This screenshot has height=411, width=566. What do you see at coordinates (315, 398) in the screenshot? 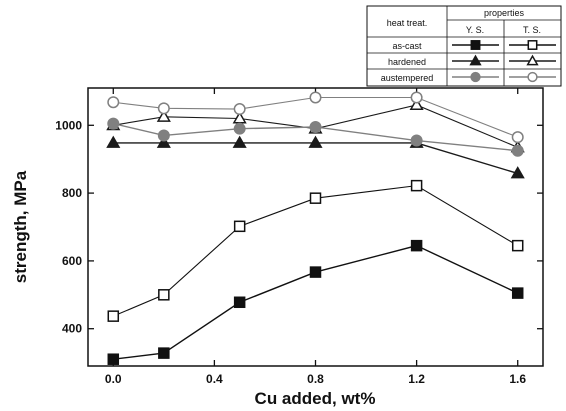
I see `x-axis-label: Cu added, wt%` at bounding box center [315, 398].